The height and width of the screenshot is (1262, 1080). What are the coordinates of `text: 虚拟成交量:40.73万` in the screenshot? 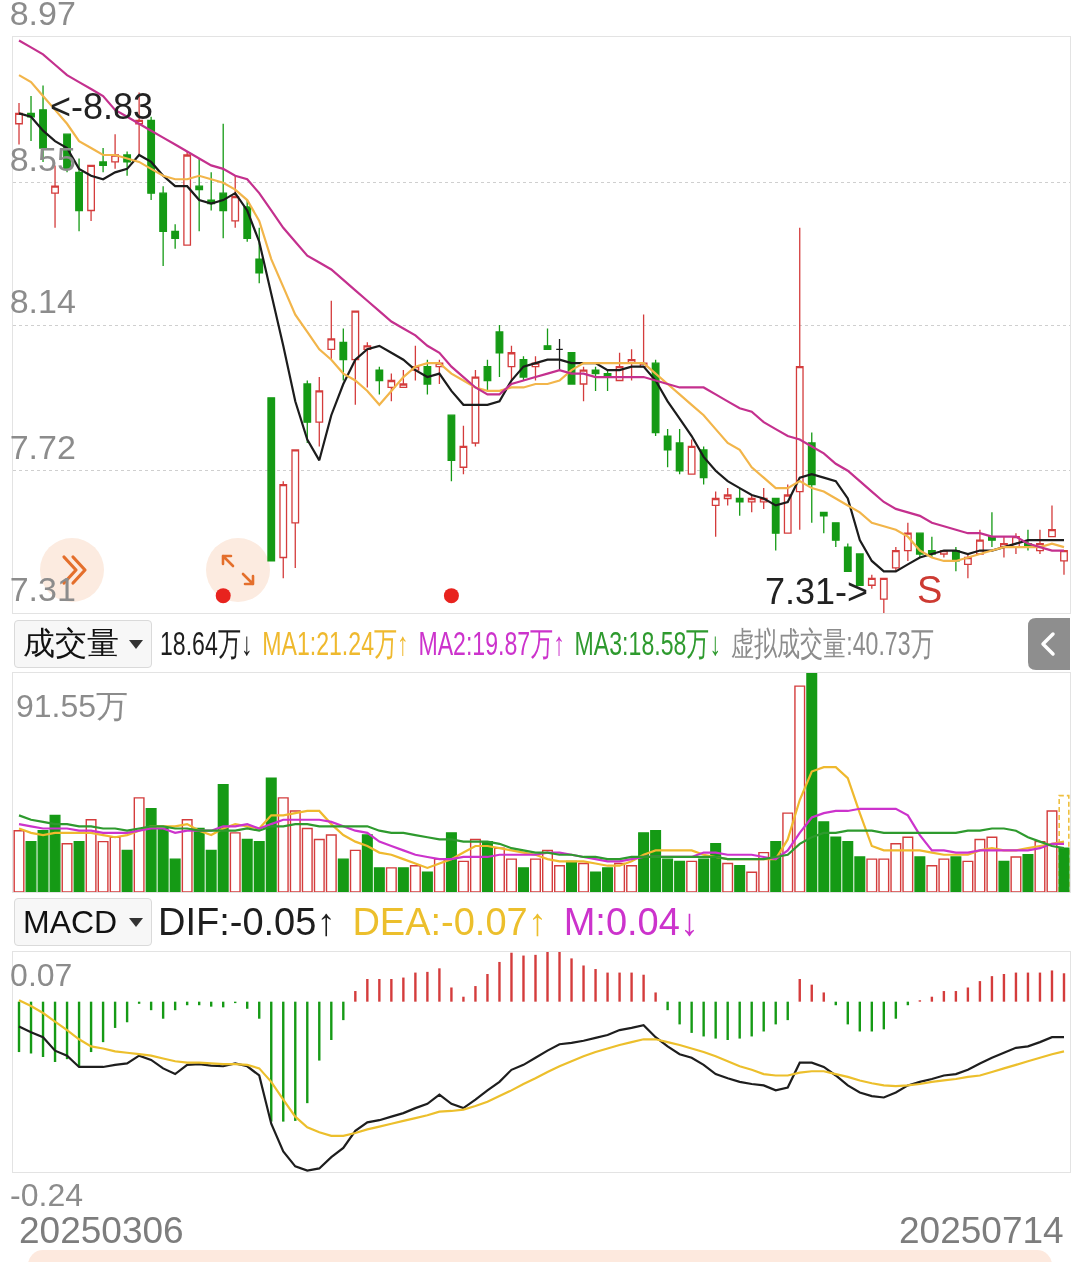 It's located at (832, 643).